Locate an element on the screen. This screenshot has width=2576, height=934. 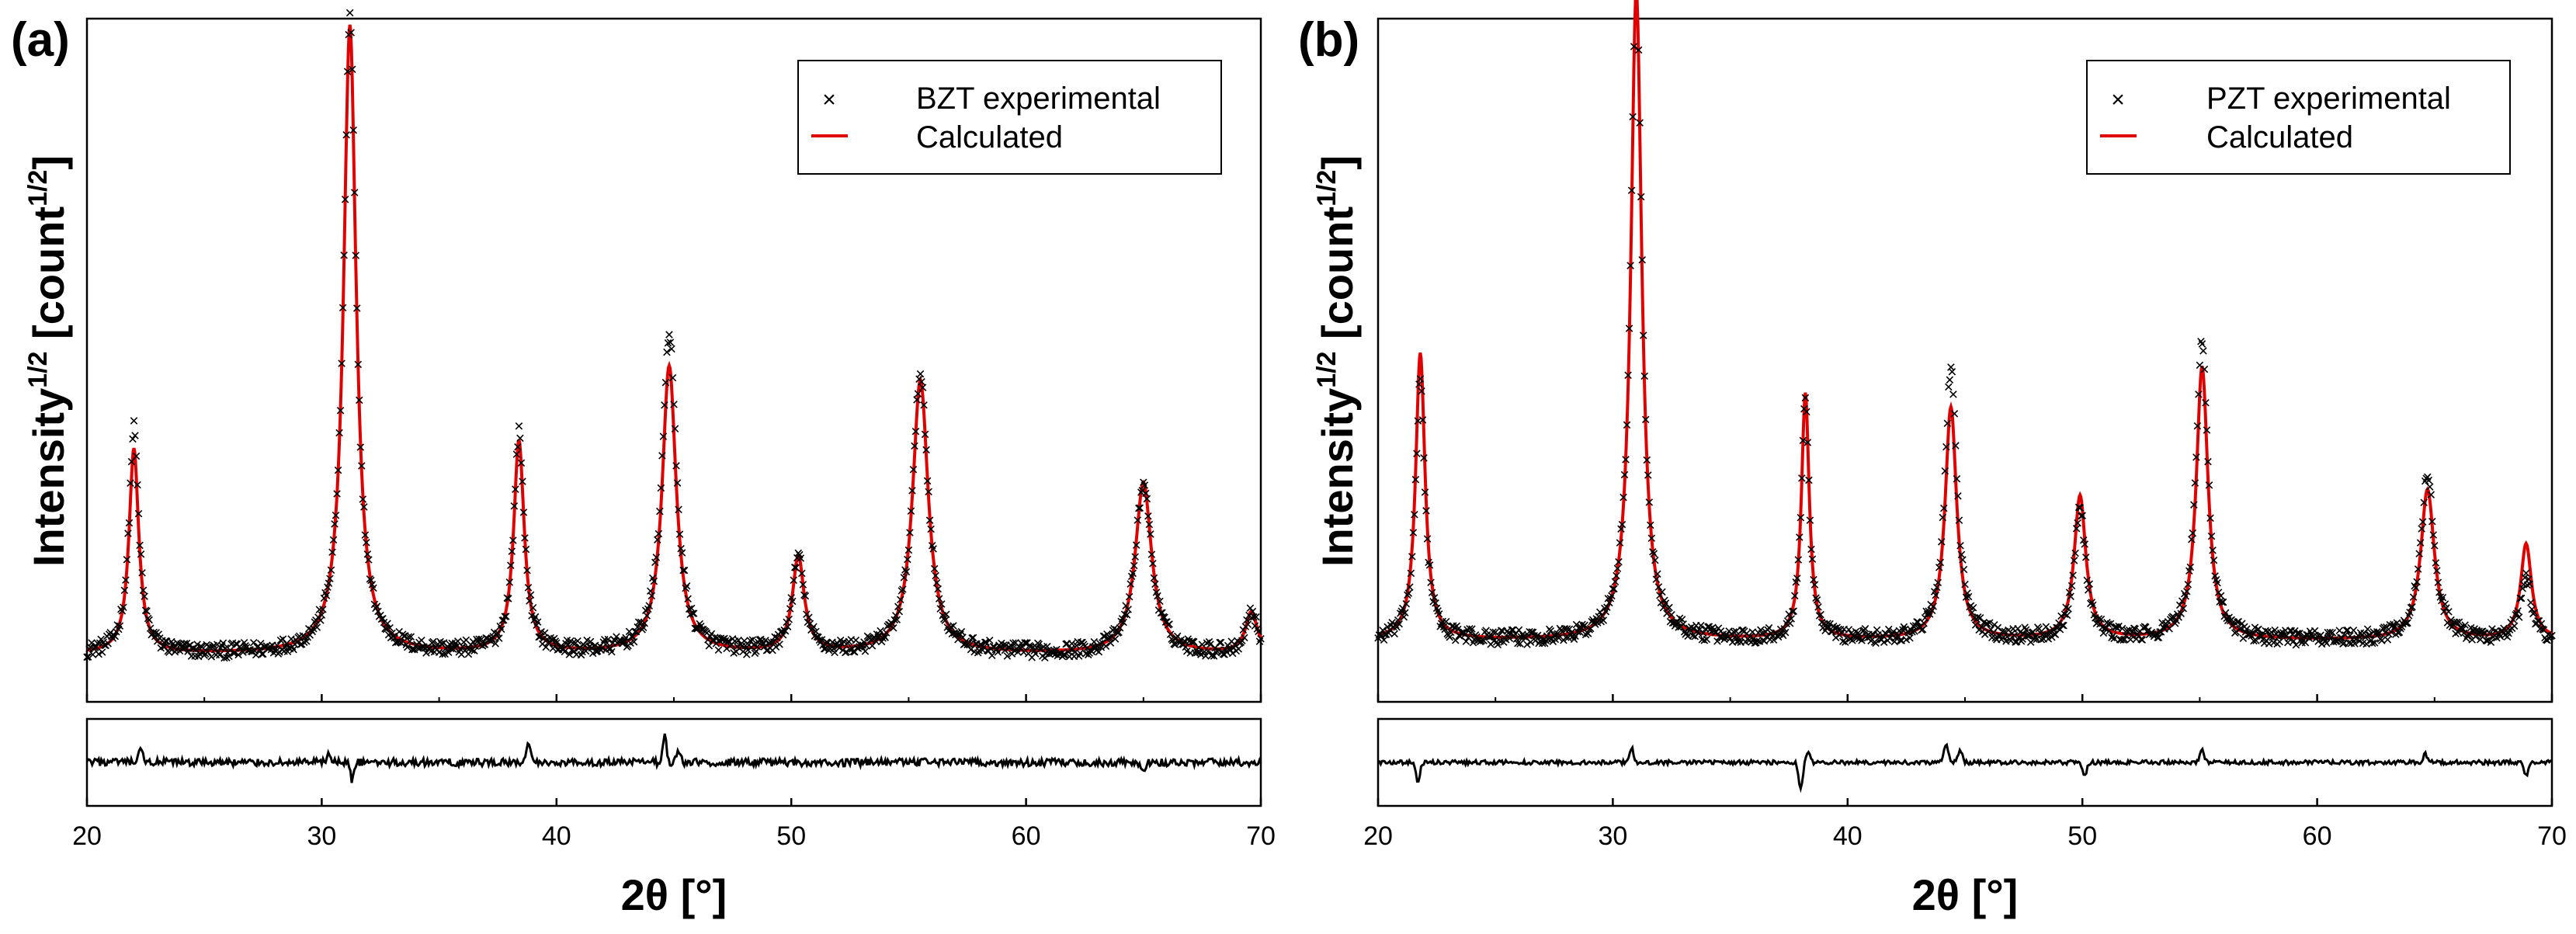
panel-b-x-tick-labels: 20 30 40 50 60 70 is located at coordinates (1965, 836).